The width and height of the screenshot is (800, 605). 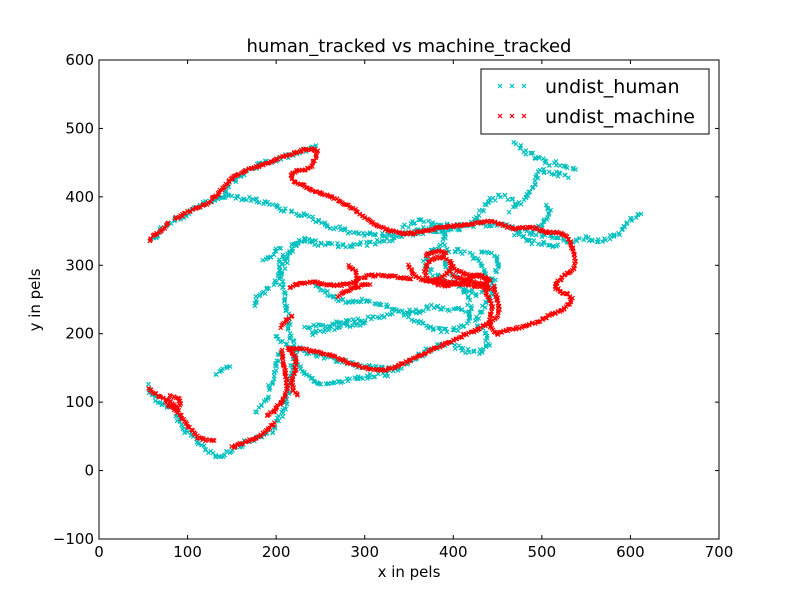 What do you see at coordinates (35, 299) in the screenshot?
I see `y-axis-label: y in pels` at bounding box center [35, 299].